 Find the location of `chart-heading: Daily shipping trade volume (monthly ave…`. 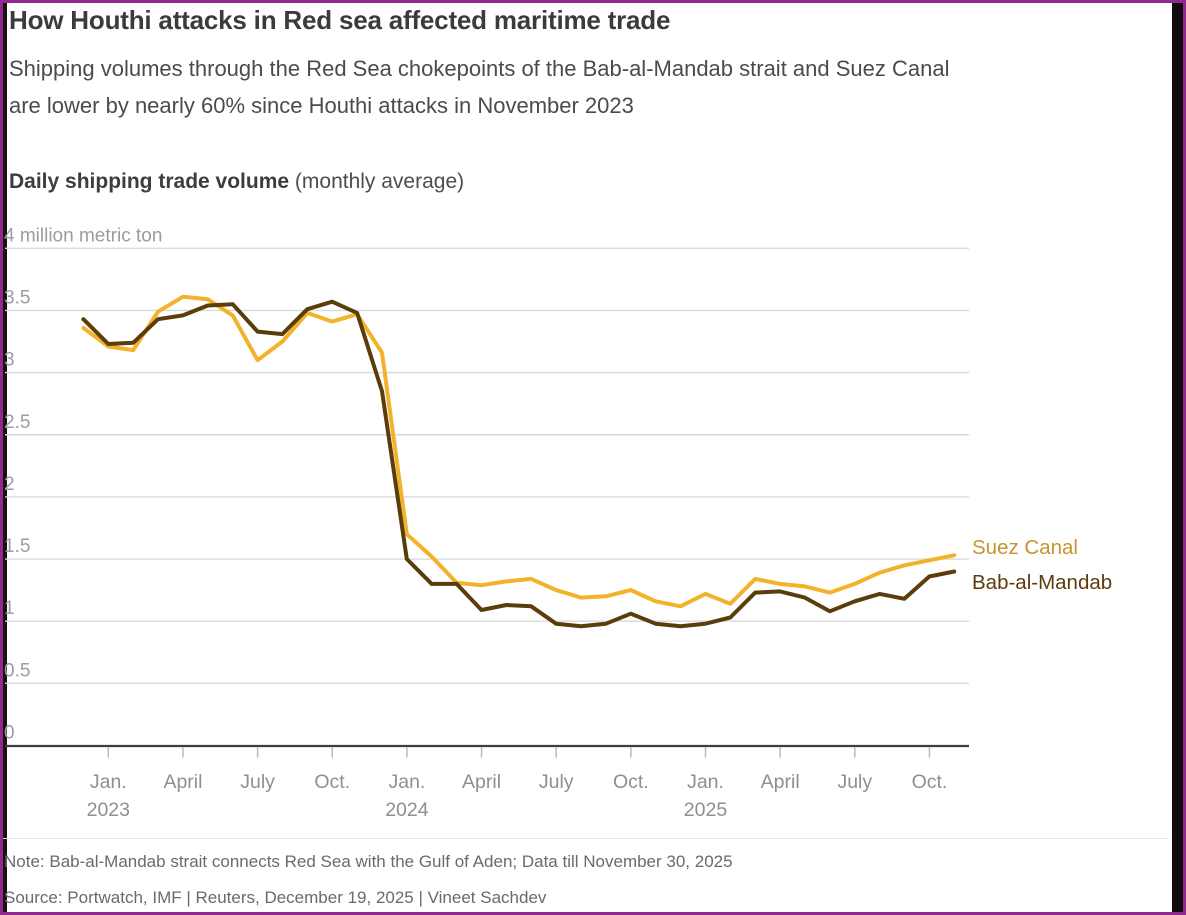

chart-heading: Daily shipping trade volume (monthly ave… is located at coordinates (236, 182).